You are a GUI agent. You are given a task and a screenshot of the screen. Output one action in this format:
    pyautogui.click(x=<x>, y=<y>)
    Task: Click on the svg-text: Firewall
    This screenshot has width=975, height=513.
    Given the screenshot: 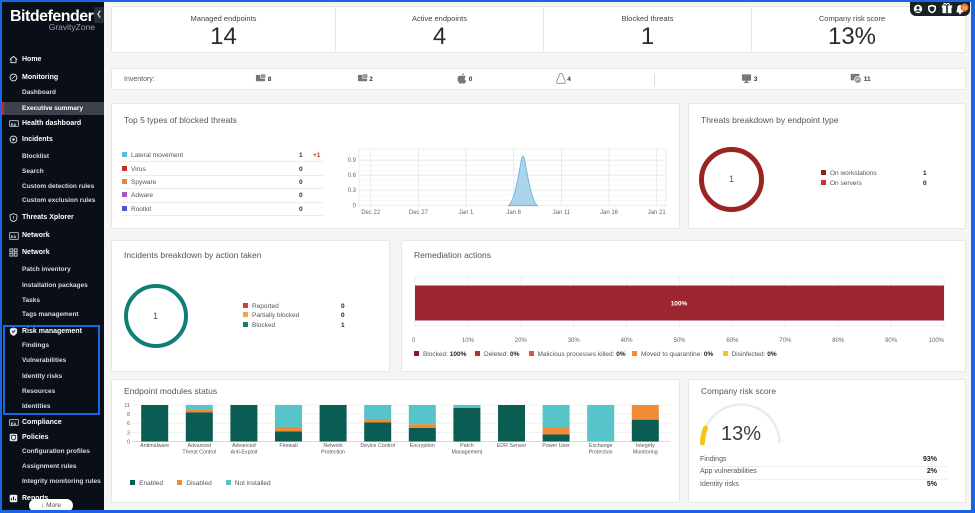 What is the action you would take?
    pyautogui.click(x=288, y=446)
    